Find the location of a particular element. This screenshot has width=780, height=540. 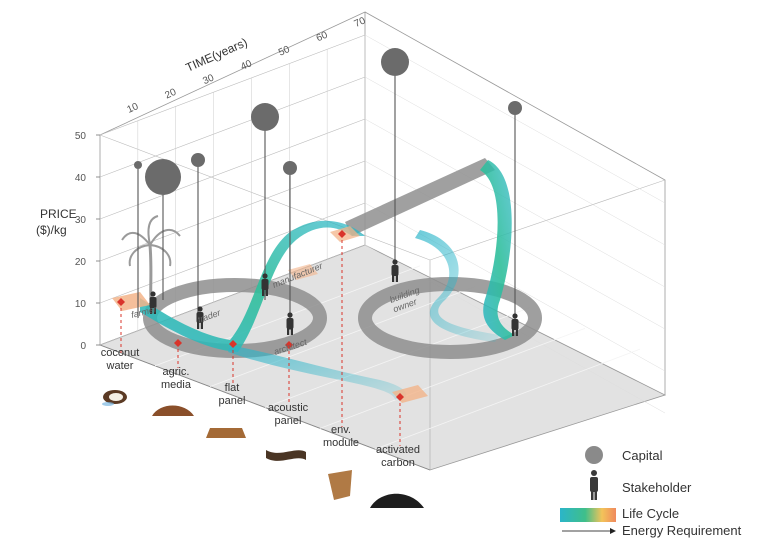

capital-markers is located at coordinates (328, 121).